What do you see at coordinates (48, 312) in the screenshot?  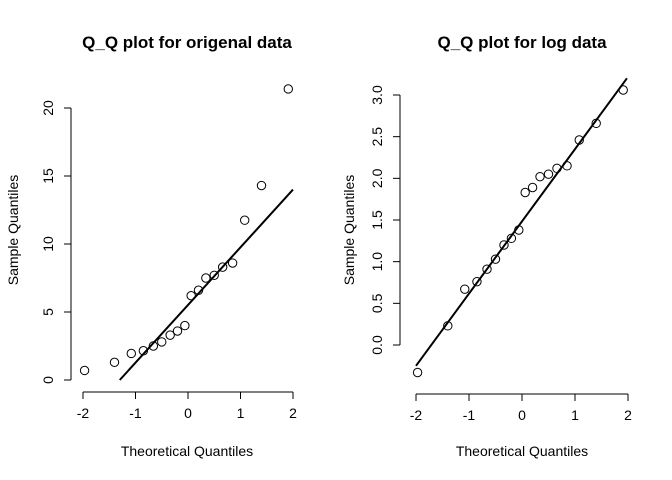 I see `y-tick-label: 5` at bounding box center [48, 312].